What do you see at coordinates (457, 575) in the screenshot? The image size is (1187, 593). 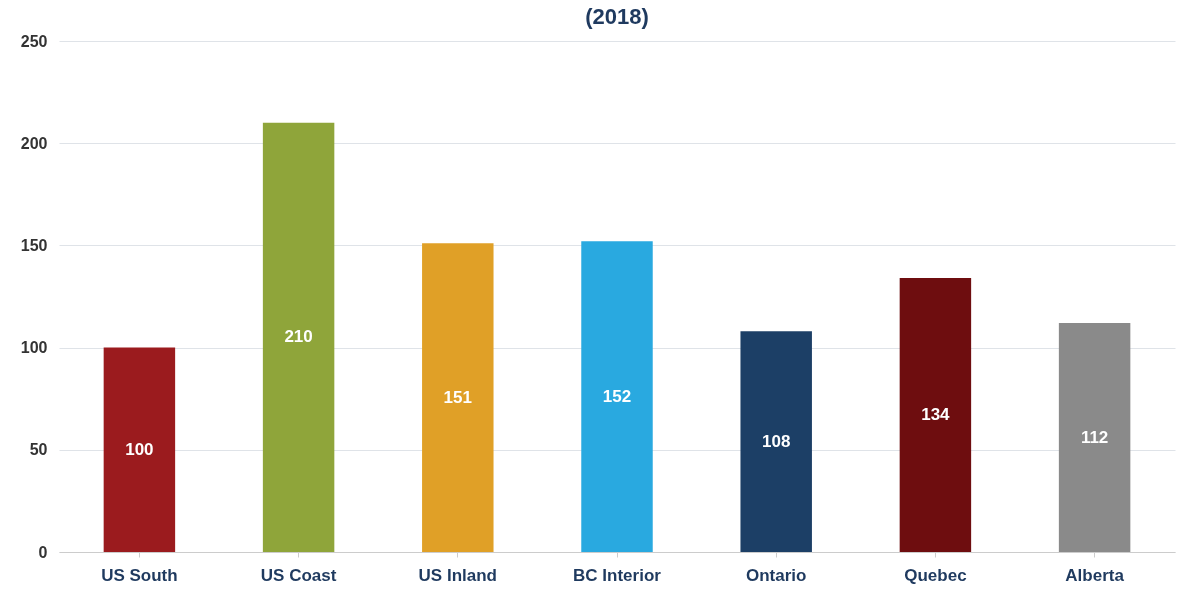 I see `x-tick-label: US Inland` at bounding box center [457, 575].